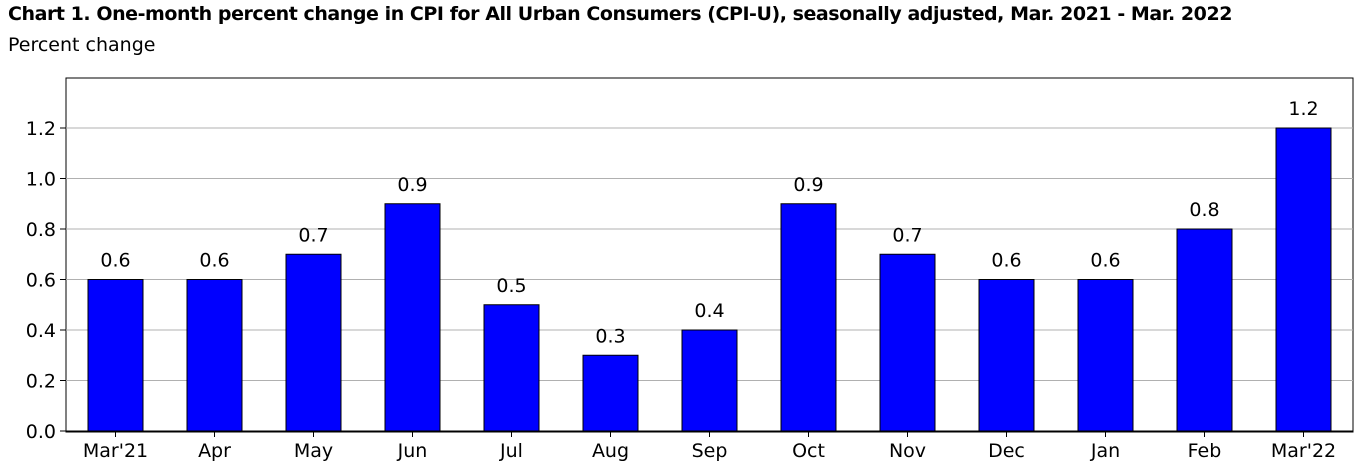 This screenshot has height=471, width=1367. I want to click on data-label: 0.5, so click(511, 286).